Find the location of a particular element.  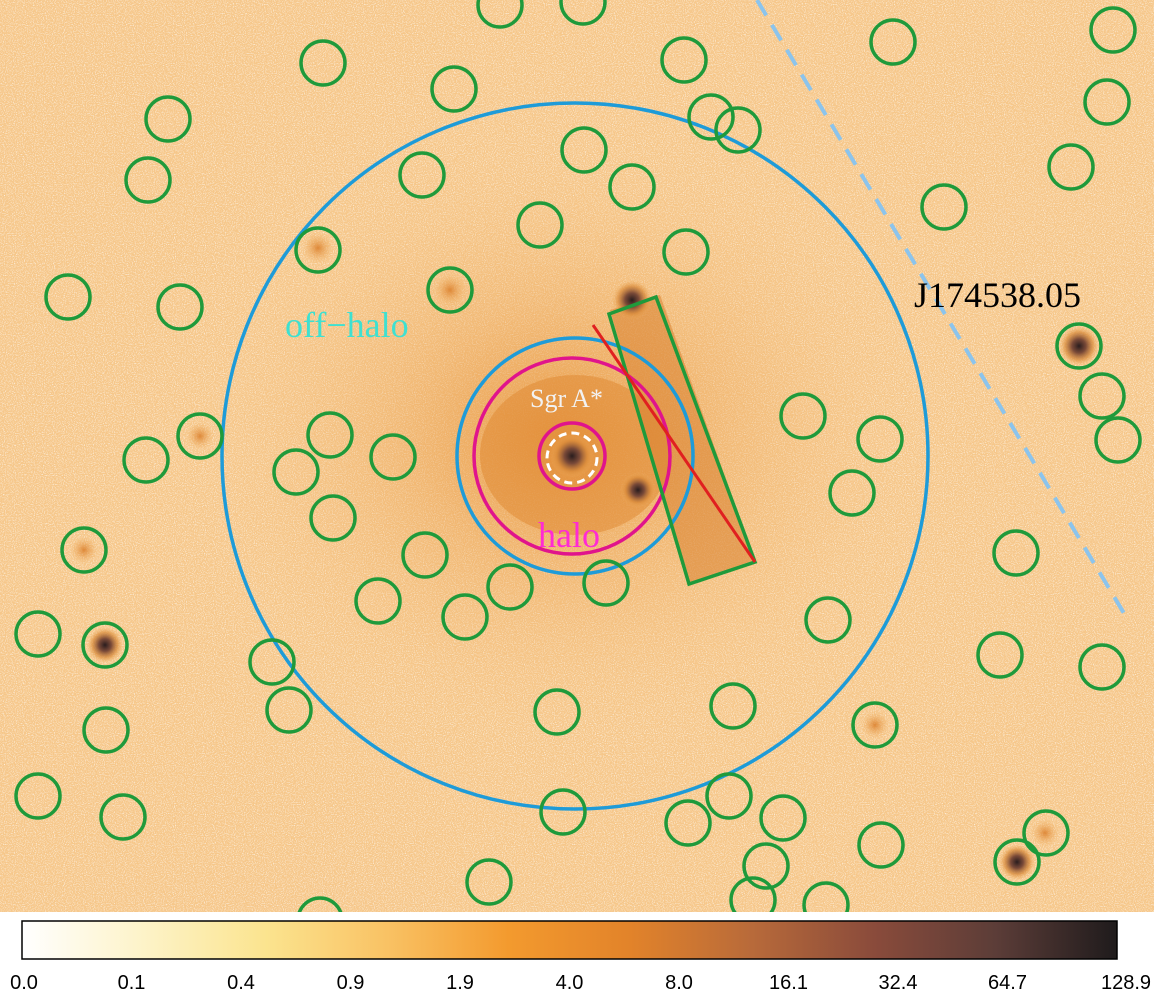

halo-outer-circle is located at coordinates (572, 456).